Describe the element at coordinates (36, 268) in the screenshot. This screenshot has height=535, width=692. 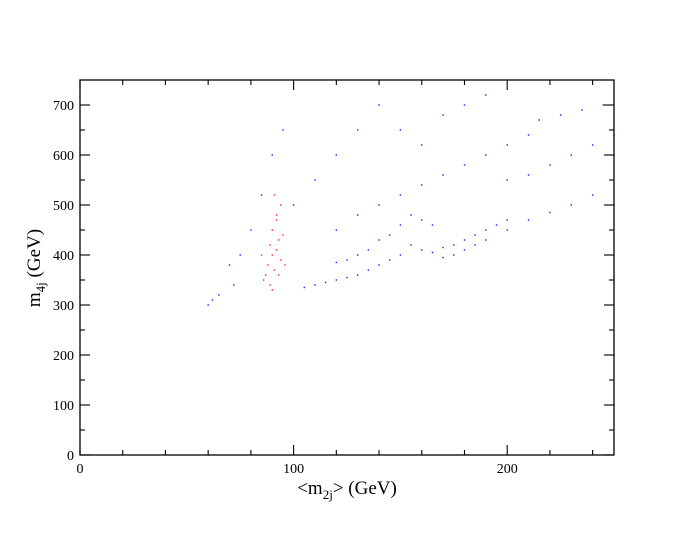
I see `y-axis-title: m4j (GeV)` at that location.